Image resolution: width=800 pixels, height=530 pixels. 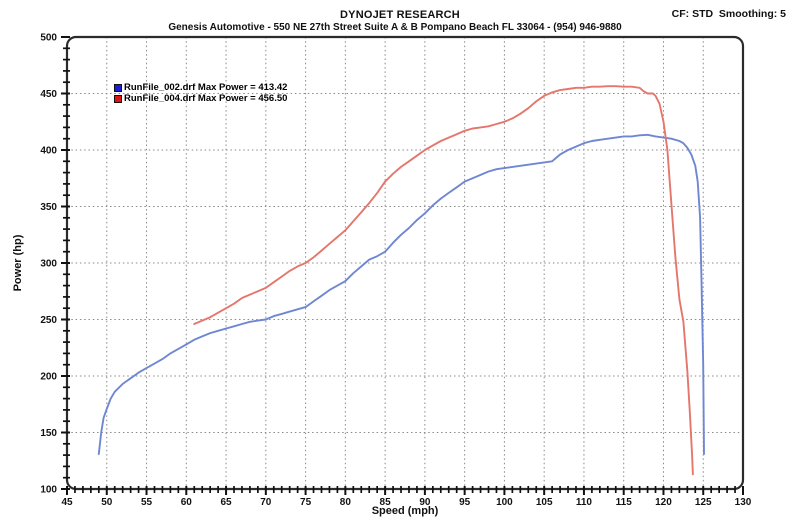 What do you see at coordinates (48, 490) in the screenshot?
I see `y-tick-label: 100` at bounding box center [48, 490].